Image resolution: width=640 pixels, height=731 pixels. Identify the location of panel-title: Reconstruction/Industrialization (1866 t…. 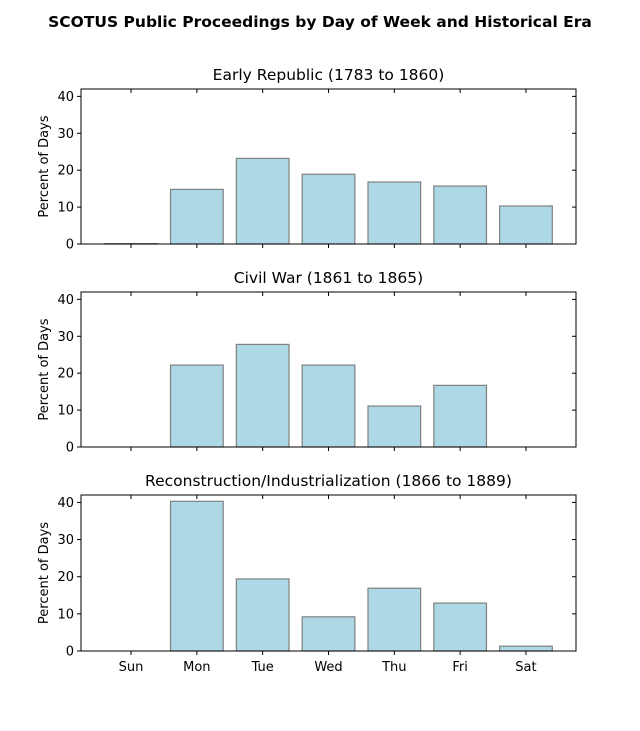
(328, 481).